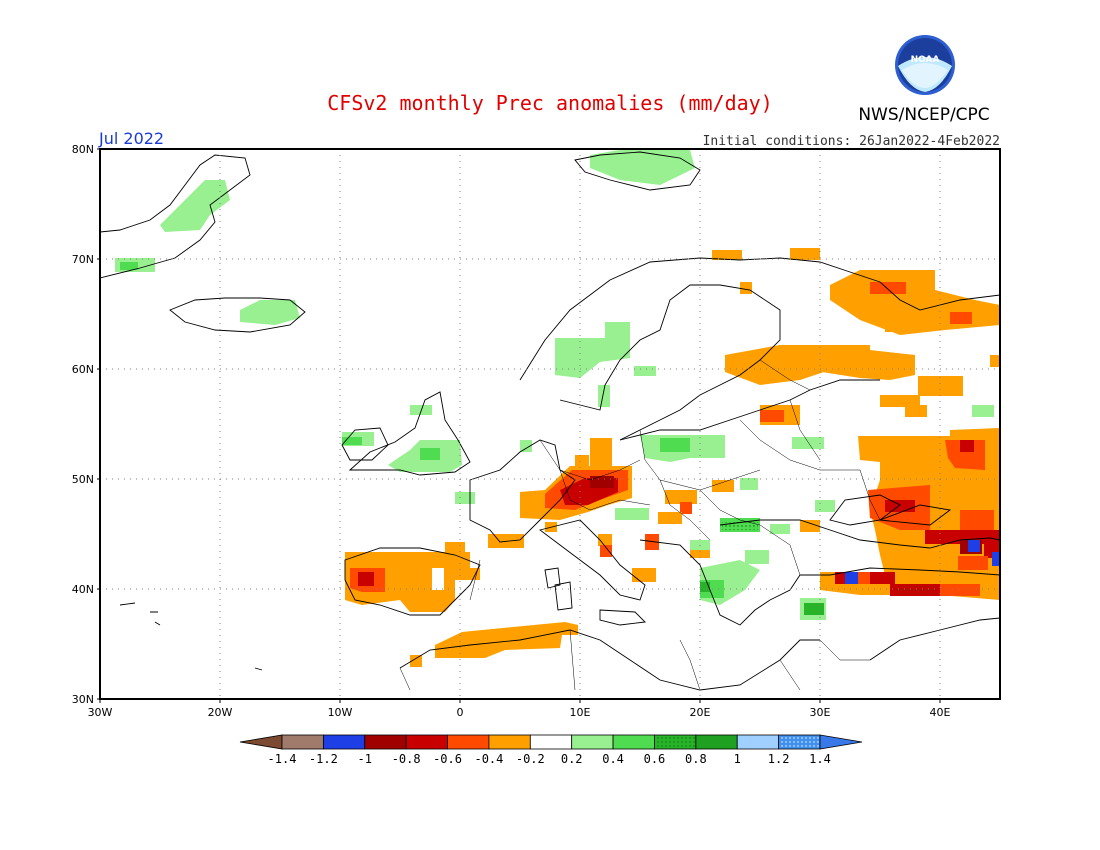 This screenshot has height=850, width=1100. What do you see at coordinates (488, 759) in the screenshot?
I see `colorbar-tick-label: -0.4` at bounding box center [488, 759].